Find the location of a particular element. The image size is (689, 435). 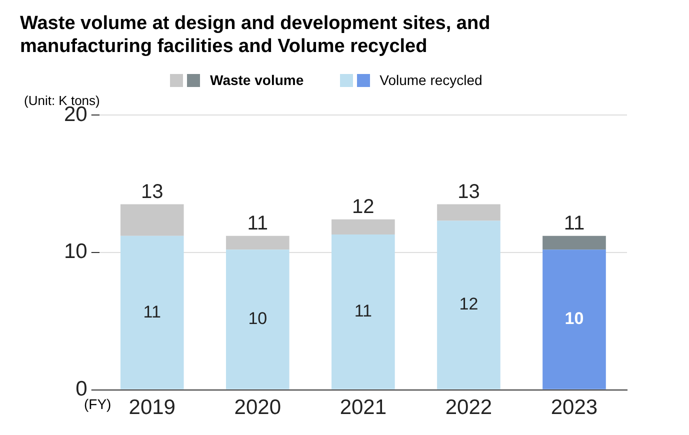

chart-title: Waste volume at design and development sites, and manufacturing facilities and Volume recycled is located at coordinates (256, 35).